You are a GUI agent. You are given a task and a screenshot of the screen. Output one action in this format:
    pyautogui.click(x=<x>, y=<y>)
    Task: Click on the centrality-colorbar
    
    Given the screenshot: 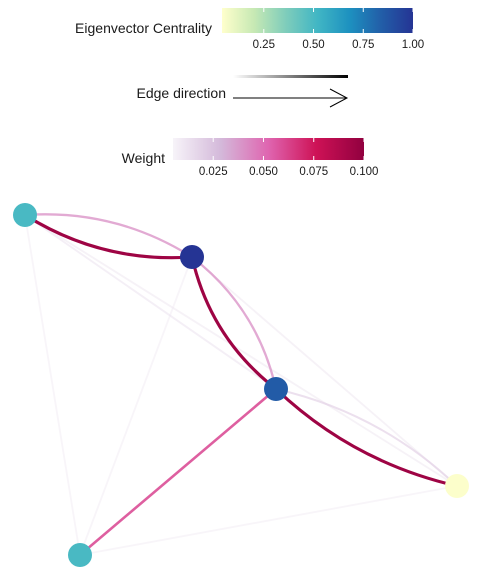 What is the action you would take?
    pyautogui.click(x=317, y=20)
    